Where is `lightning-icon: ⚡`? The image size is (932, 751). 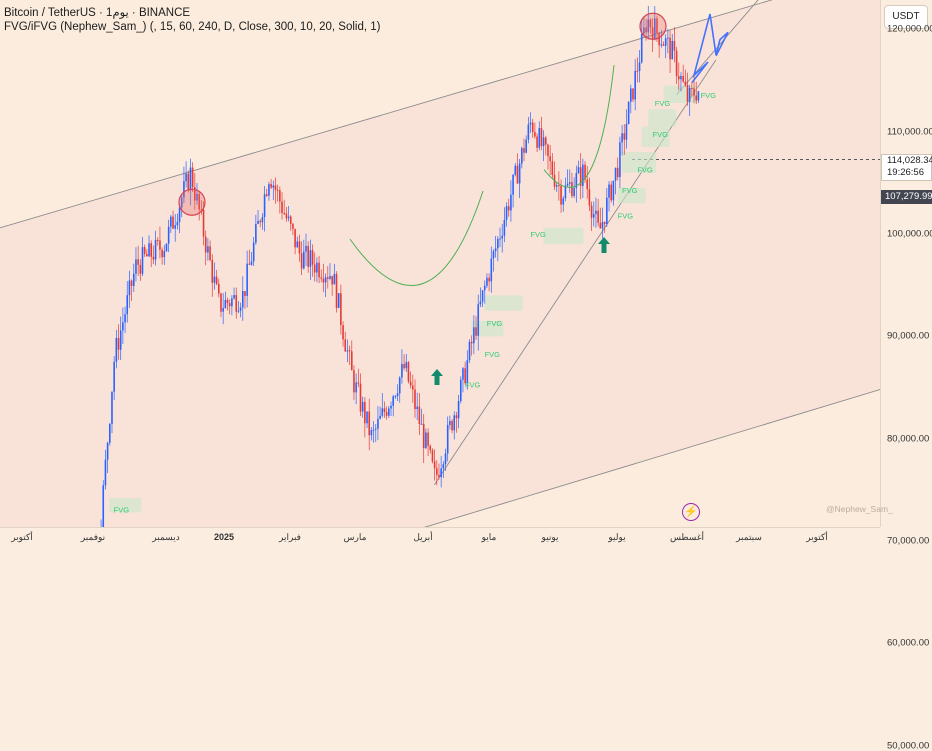
lightning-icon: ⚡ is located at coordinates (691, 512).